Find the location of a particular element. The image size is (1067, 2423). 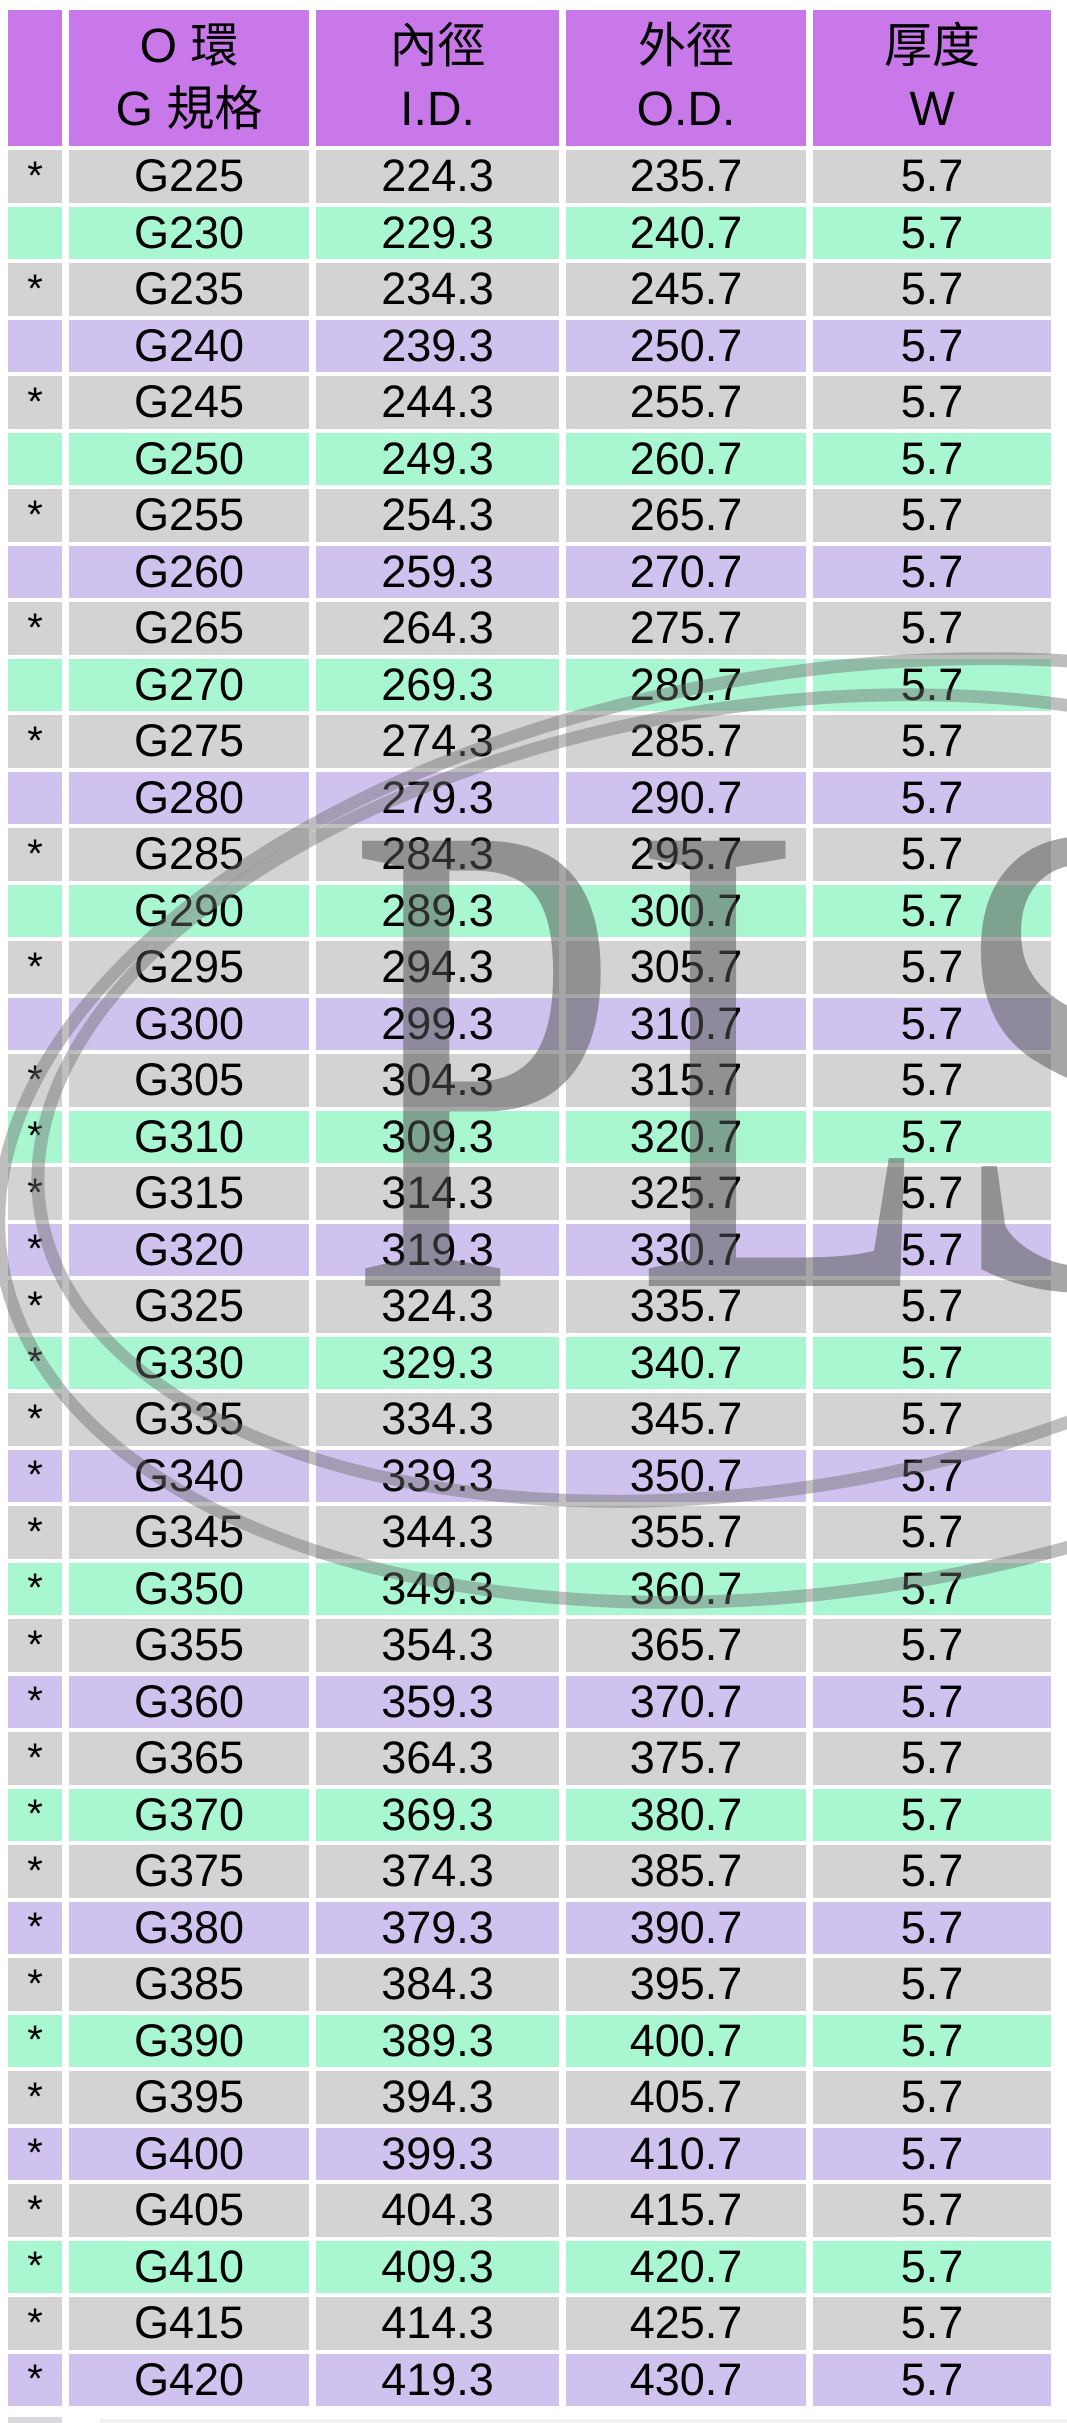

spec-cell: G250 is located at coordinates (189, 458).